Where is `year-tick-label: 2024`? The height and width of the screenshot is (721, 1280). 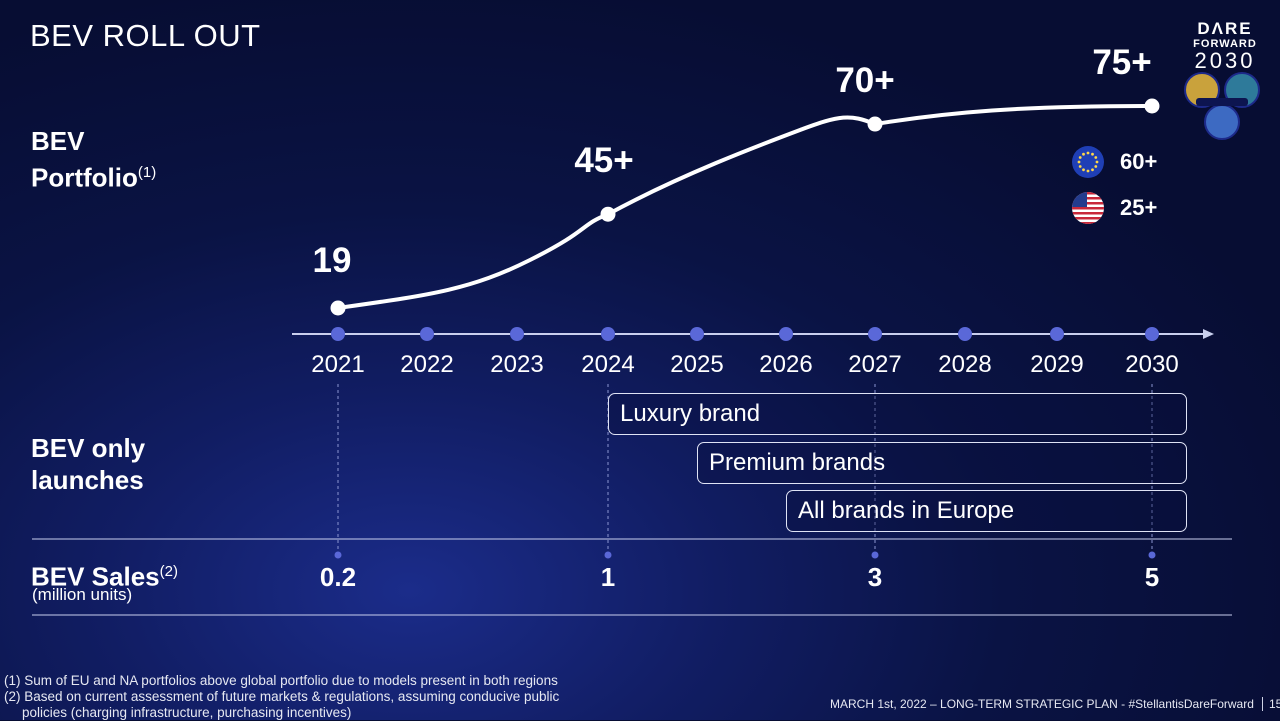
year-tick-label: 2024 is located at coordinates (607, 364).